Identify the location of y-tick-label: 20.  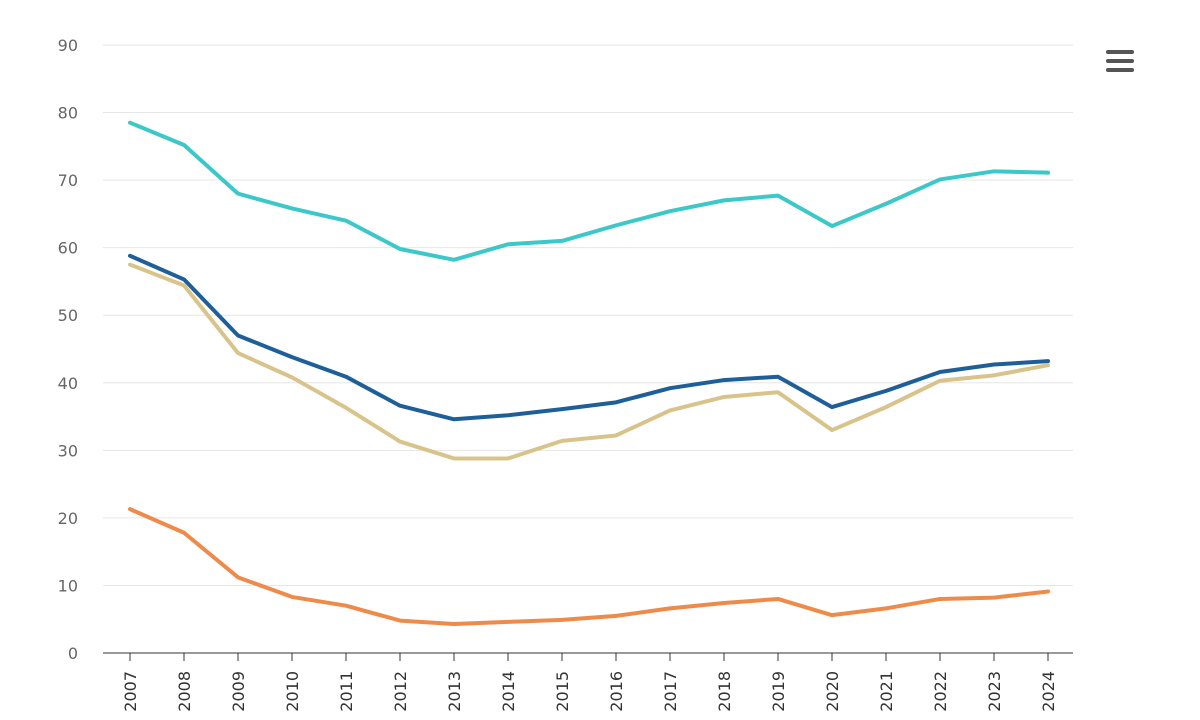
(68, 518).